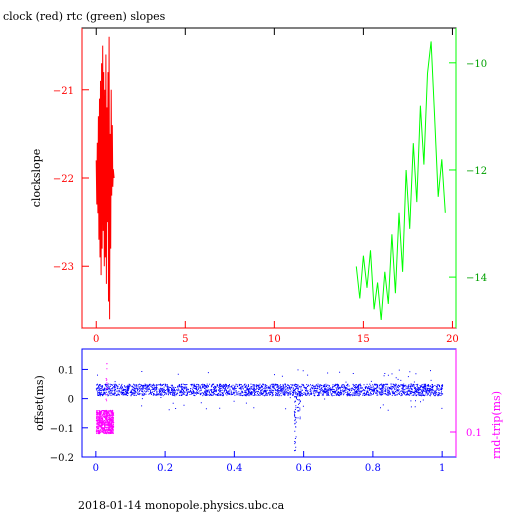 This screenshot has width=512, height=512. Describe the element at coordinates (400, 181) in the screenshot. I see `series-rtc-line` at that location.